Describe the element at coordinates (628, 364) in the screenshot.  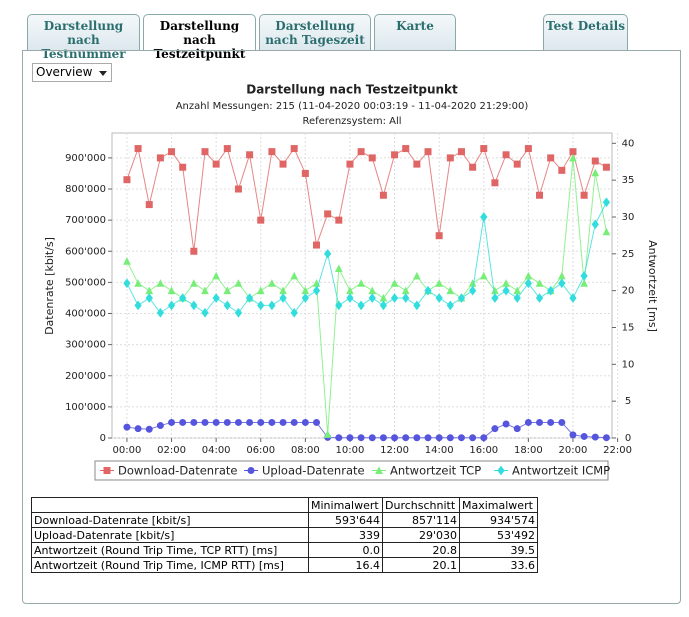
I see `y2-tick-label: 10` at that location.